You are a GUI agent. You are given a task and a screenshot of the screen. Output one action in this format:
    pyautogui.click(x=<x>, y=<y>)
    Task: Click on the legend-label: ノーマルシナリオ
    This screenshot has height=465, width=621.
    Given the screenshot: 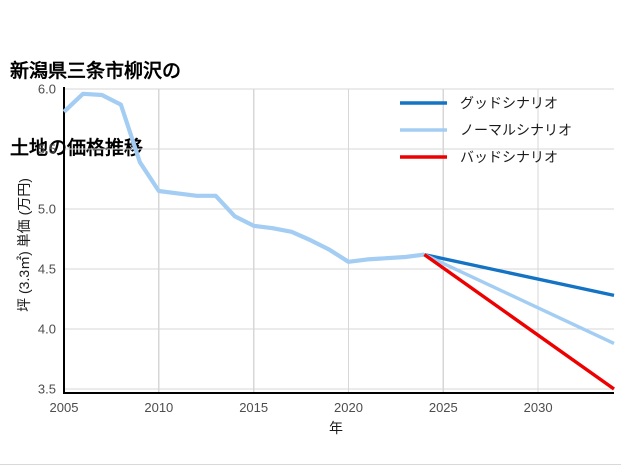 What is the action you would take?
    pyautogui.click(x=516, y=130)
    